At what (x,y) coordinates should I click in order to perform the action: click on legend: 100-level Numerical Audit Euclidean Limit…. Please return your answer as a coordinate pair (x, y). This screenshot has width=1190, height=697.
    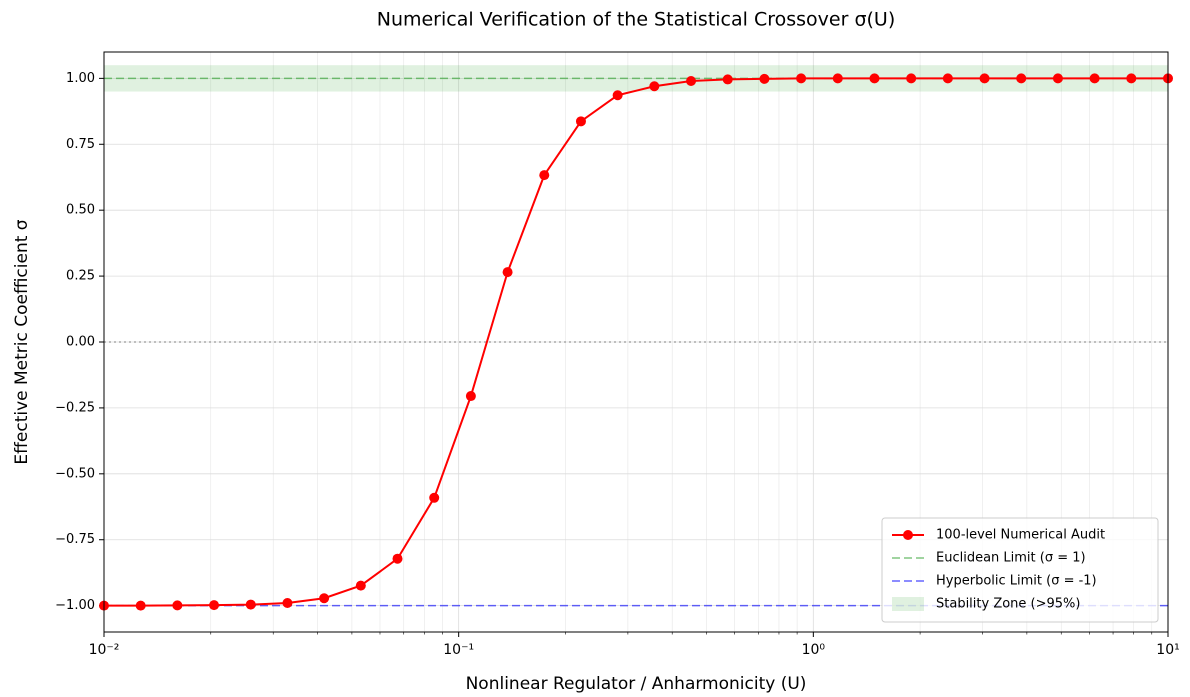
    Looking at the image, I should click on (1020, 570).